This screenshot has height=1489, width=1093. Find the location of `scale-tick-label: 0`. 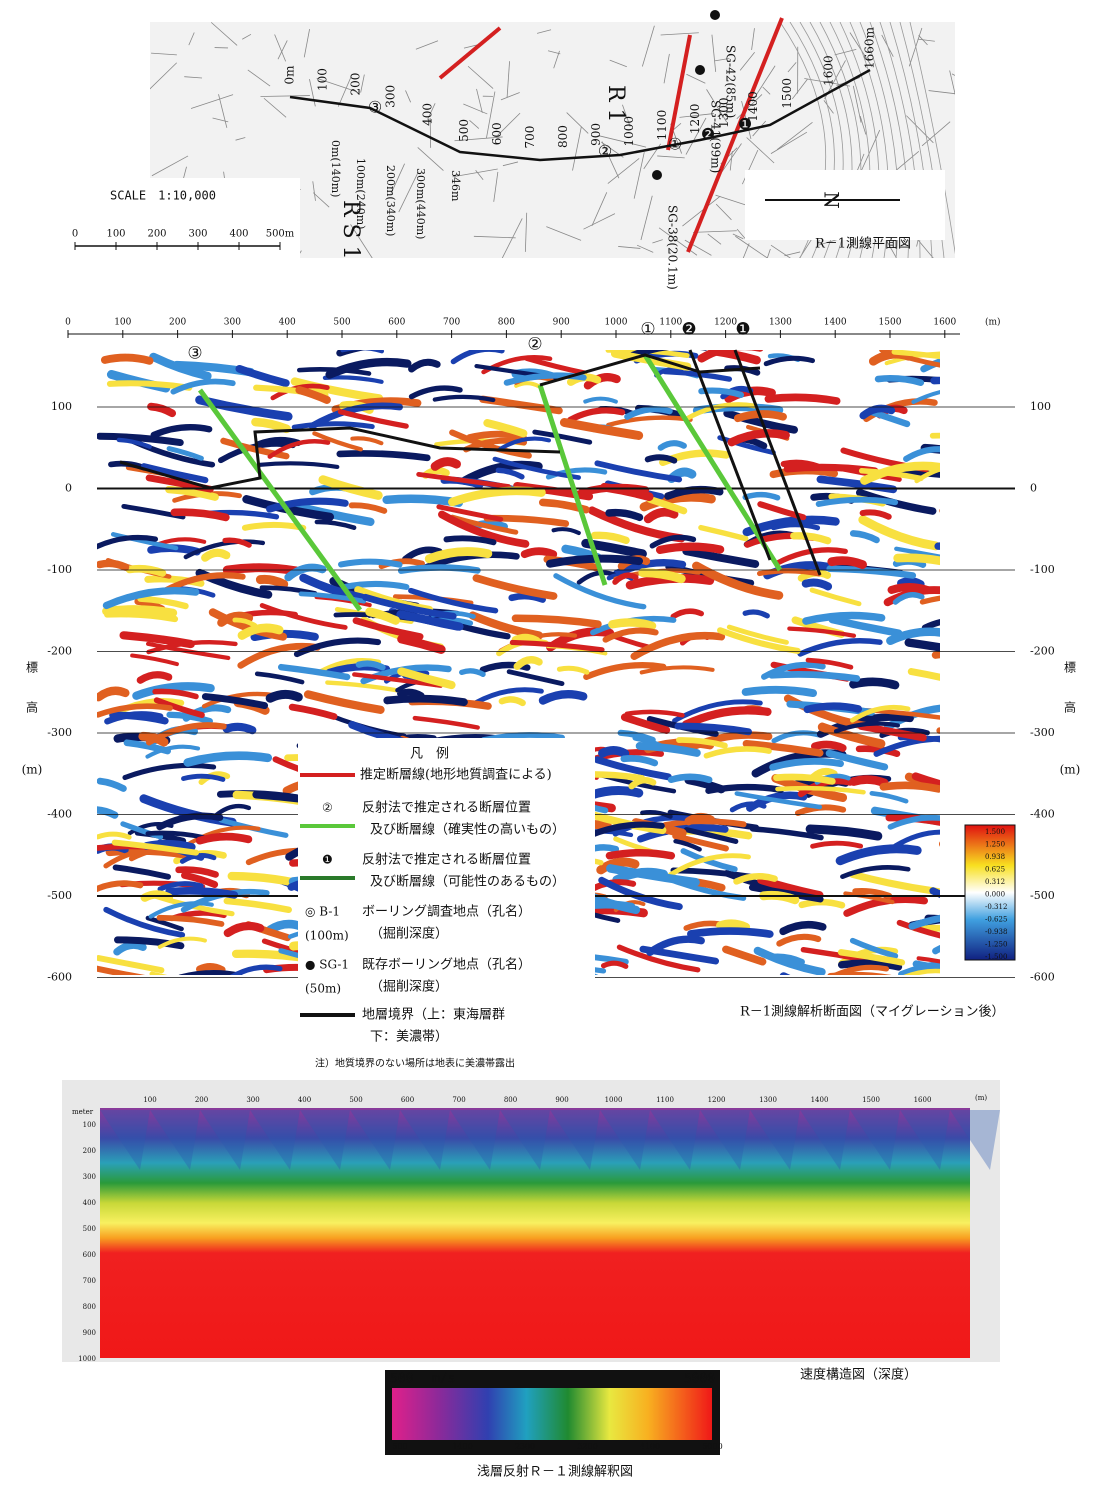

scale-tick-label: 0 is located at coordinates (75, 234).